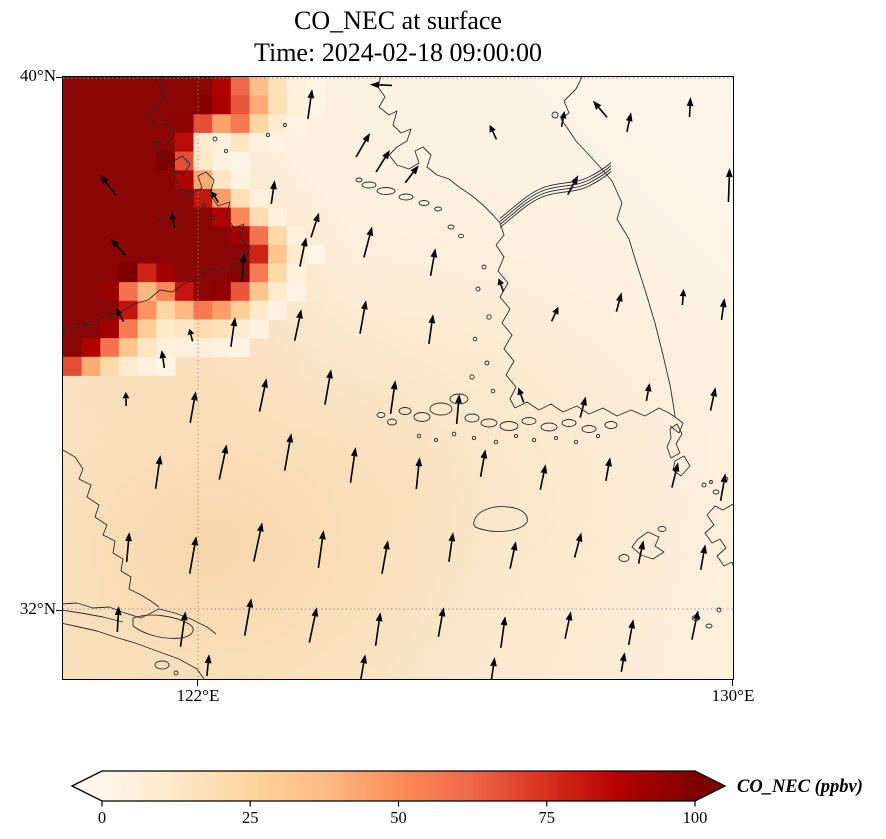  Describe the element at coordinates (733, 695) in the screenshot. I see `xtick-label-130e: 130°E` at that location.